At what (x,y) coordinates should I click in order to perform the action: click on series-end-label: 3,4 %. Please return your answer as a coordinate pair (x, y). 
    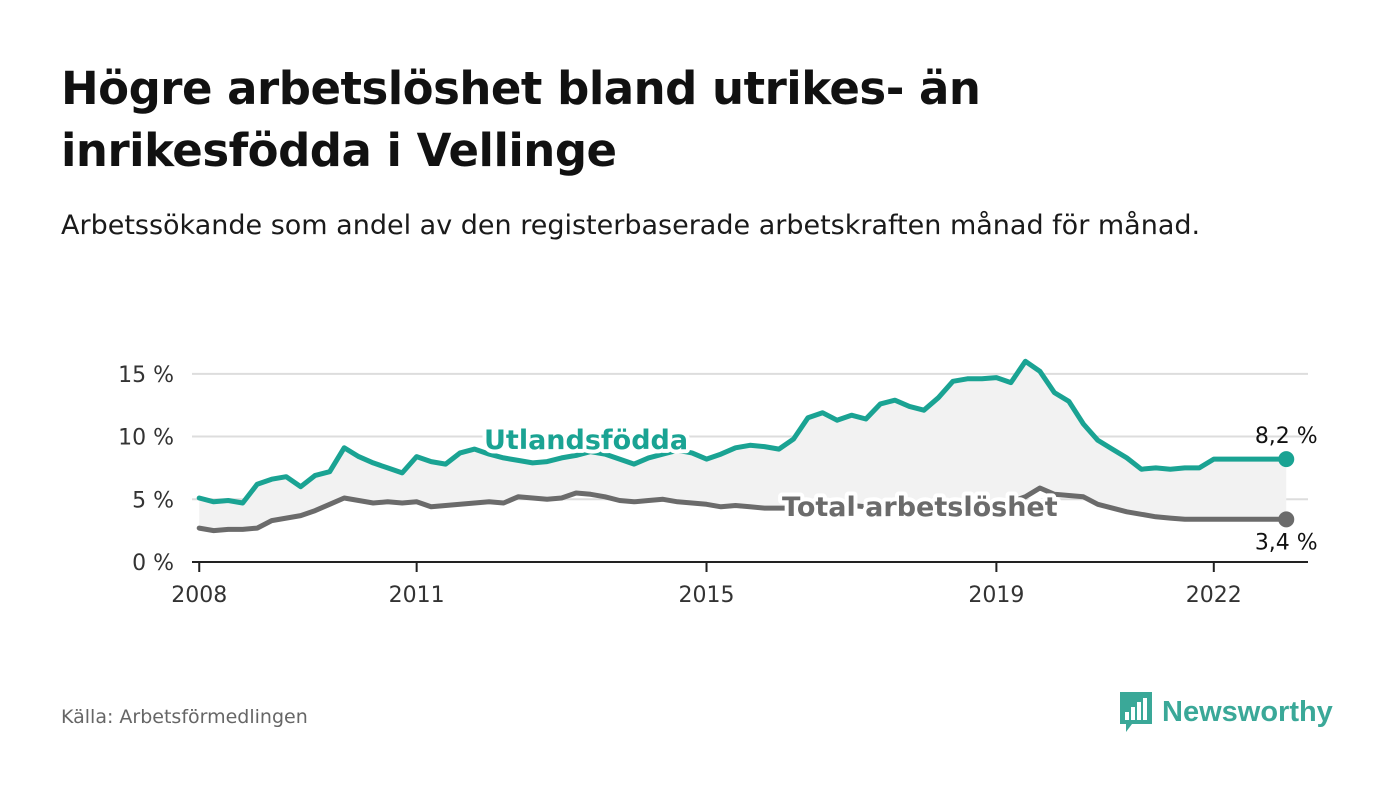
    Looking at the image, I should click on (1286, 542).